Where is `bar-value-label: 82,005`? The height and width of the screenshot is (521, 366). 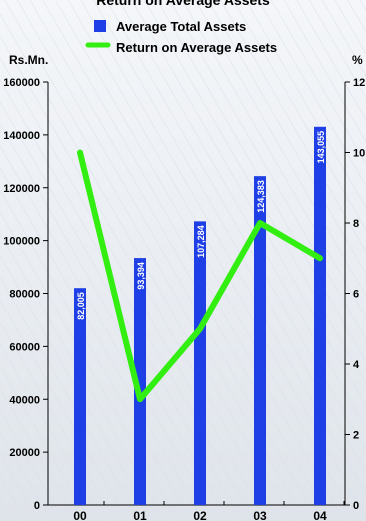 bar-value-label: 82,005 is located at coordinates (81, 306).